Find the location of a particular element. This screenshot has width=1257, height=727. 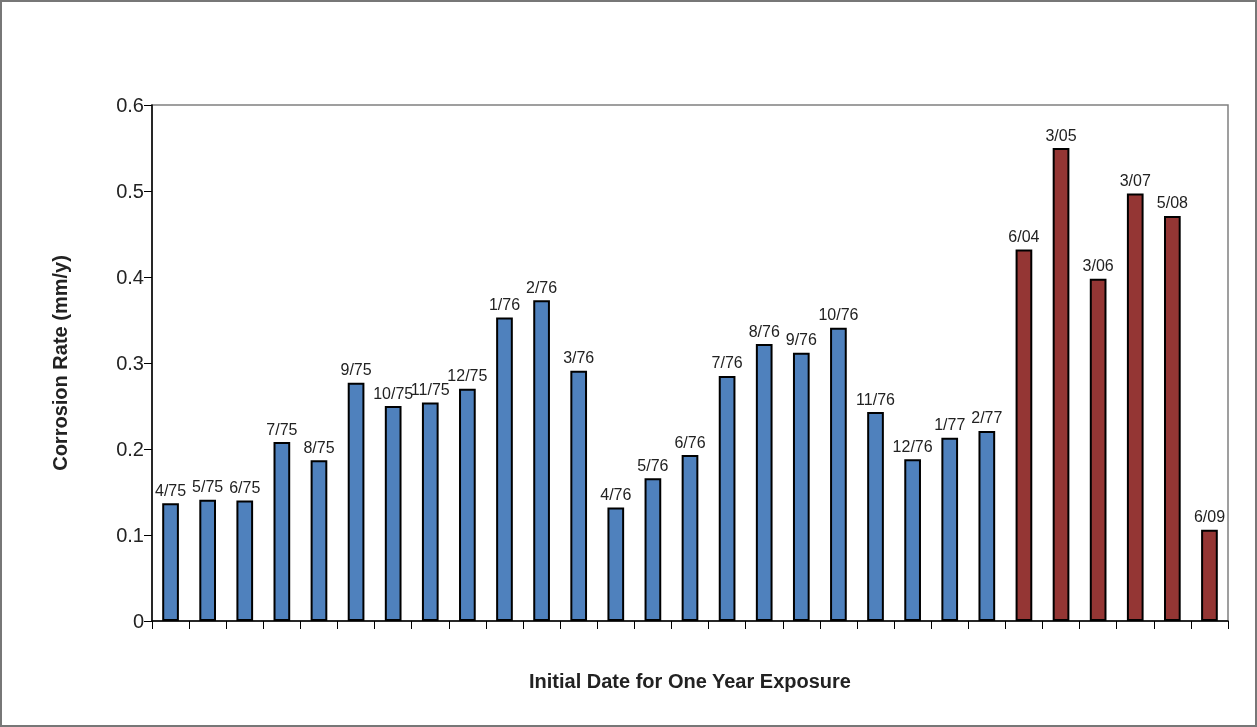

x-tick-label: 3/07 is located at coordinates (1135, 181).